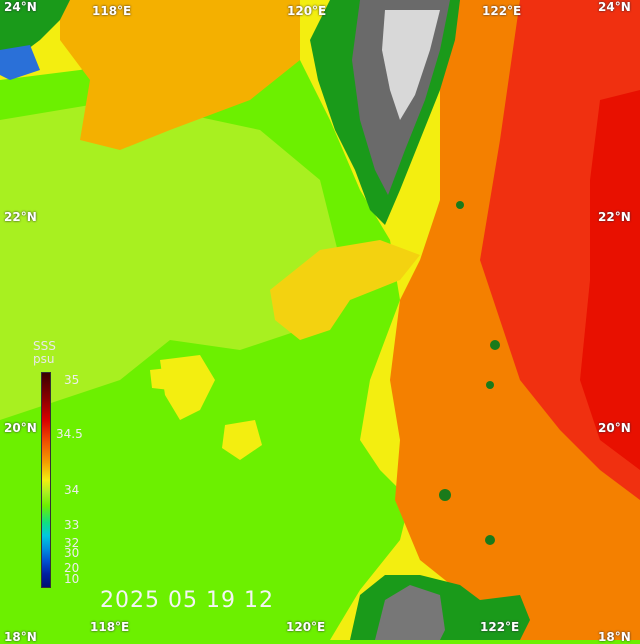  What do you see at coordinates (72, 490) in the screenshot?
I see `colorbar-tick: 34` at bounding box center [72, 490].